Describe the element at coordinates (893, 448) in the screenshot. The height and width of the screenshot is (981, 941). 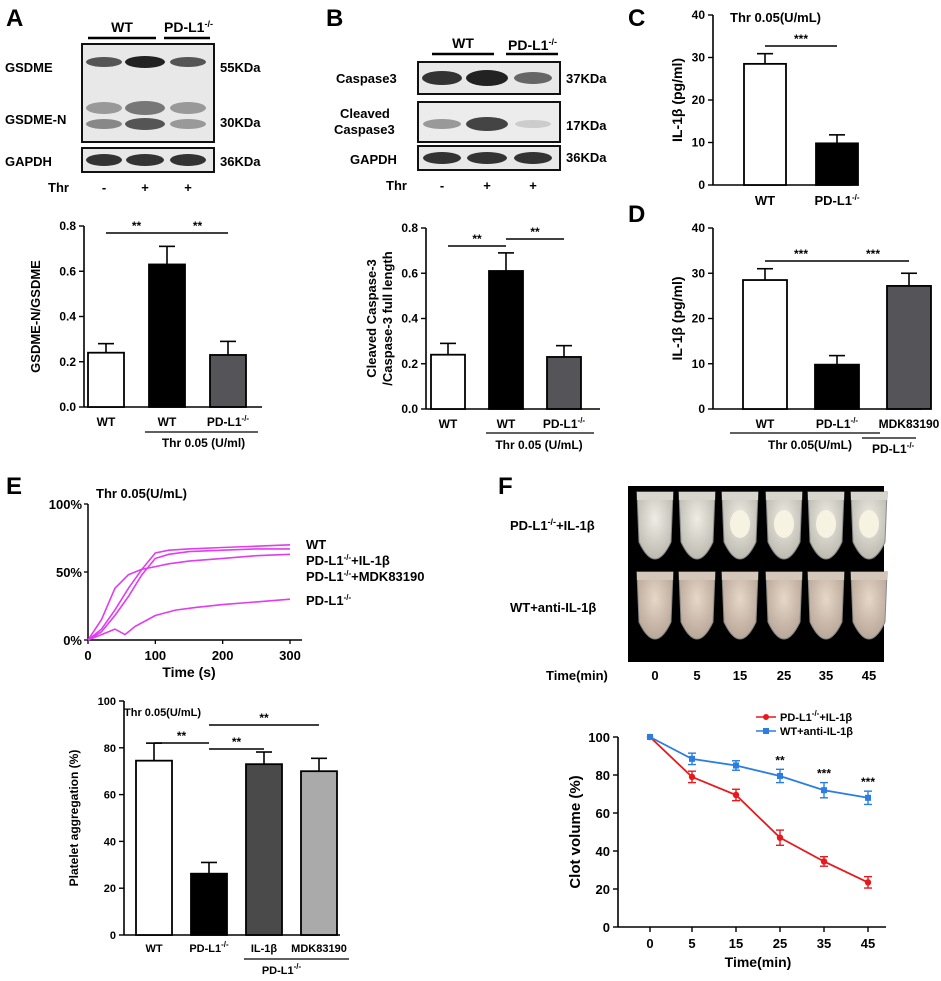
I see `sub-label: PD-L1-/-` at that location.